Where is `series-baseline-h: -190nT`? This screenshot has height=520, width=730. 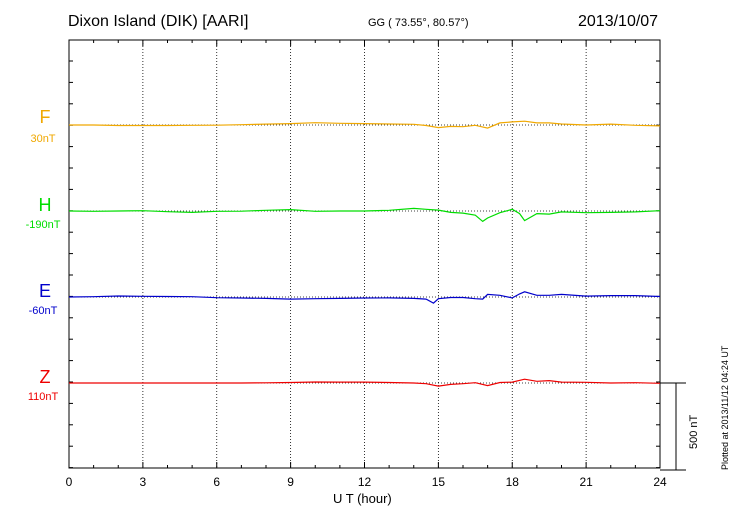
series-baseline-h: -190nT is located at coordinates (43, 225).